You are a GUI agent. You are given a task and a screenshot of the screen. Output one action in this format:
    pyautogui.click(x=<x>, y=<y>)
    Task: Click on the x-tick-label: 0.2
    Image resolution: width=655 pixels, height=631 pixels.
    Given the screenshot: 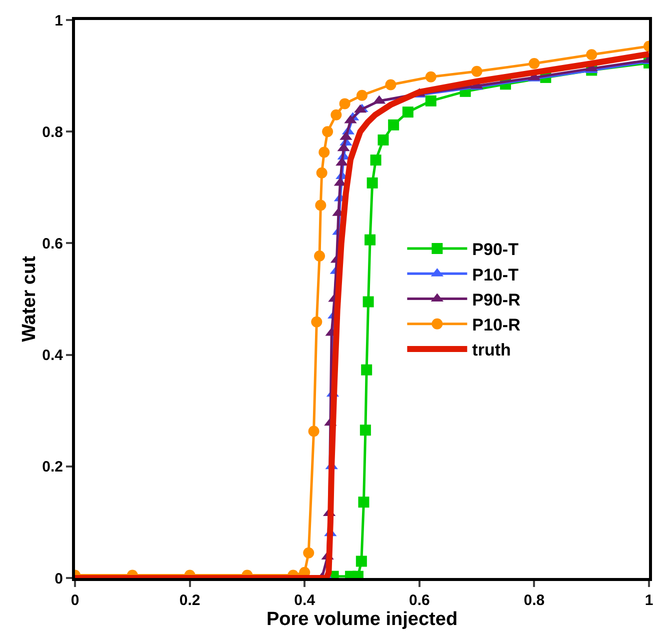 What is the action you would take?
    pyautogui.click(x=189, y=600)
    